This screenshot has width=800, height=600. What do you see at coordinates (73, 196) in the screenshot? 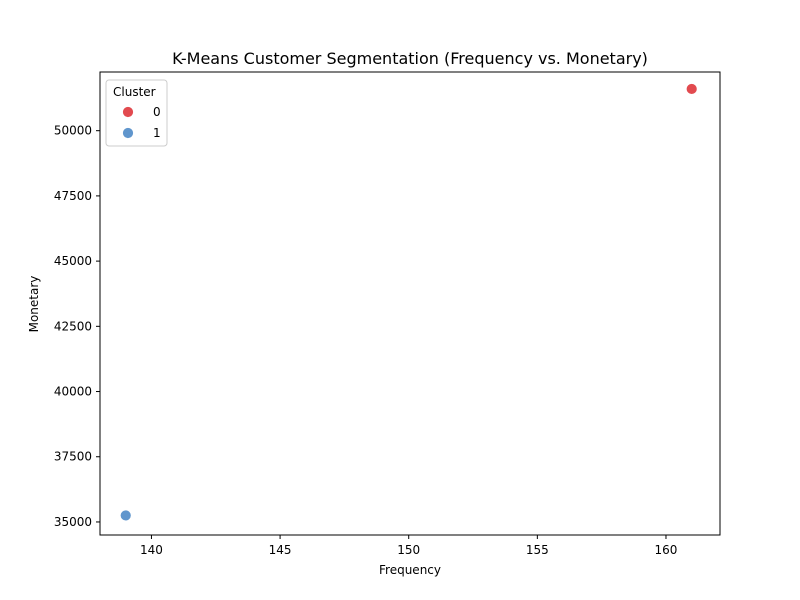
I see `y-tick-label: 47500` at bounding box center [73, 196].